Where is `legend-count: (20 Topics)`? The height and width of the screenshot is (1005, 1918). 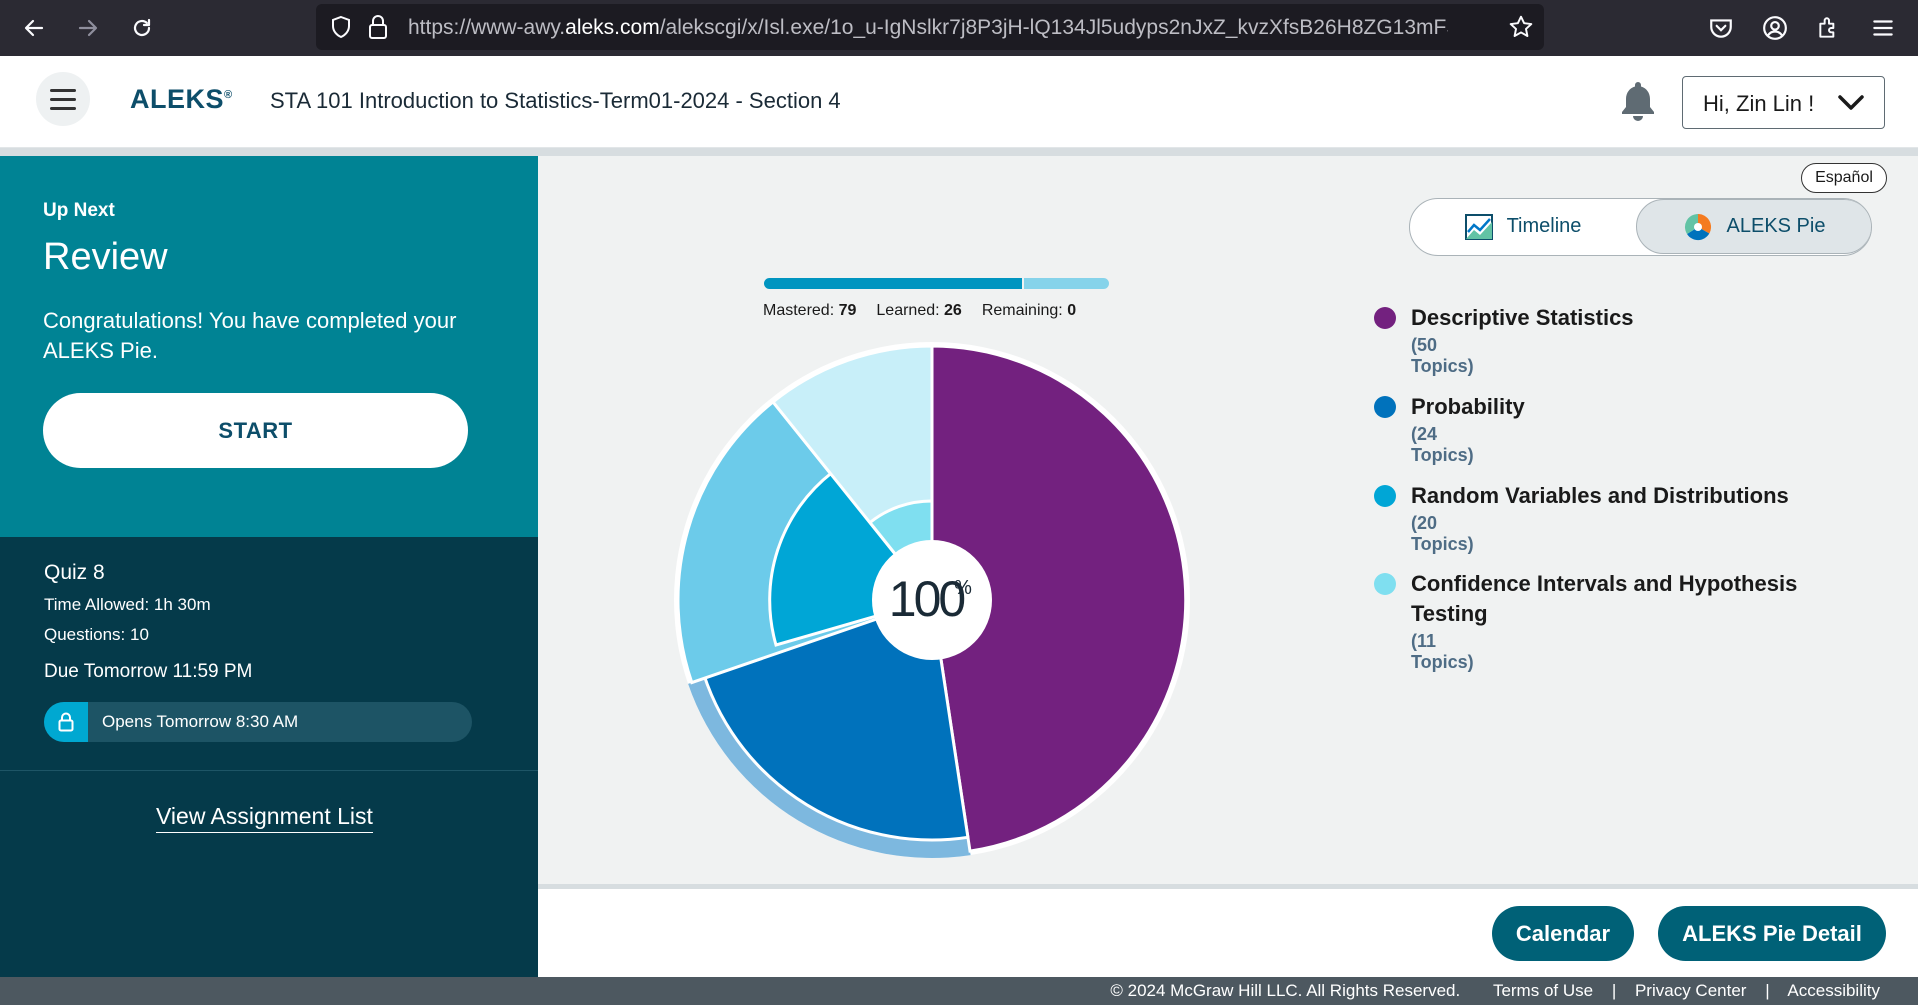
legend-count: (20 Topics) is located at coordinates (1442, 533).